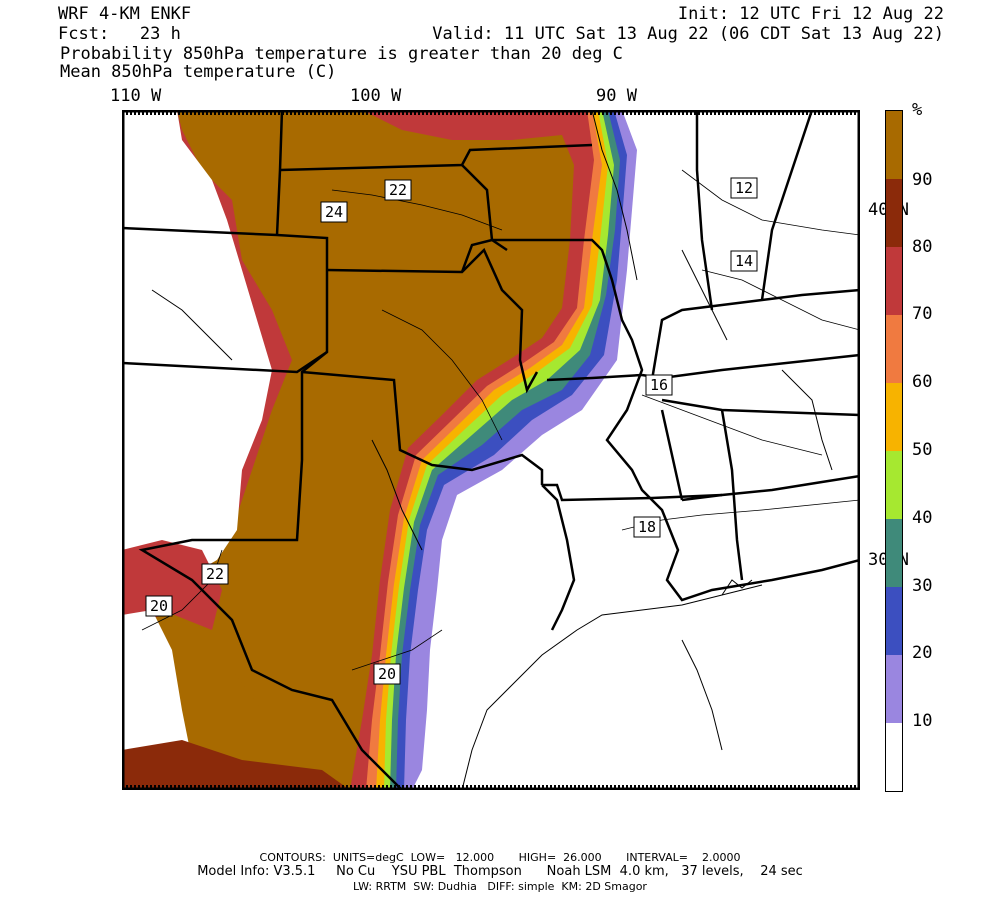  What do you see at coordinates (376, 96) in the screenshot?
I see `lon-label-100w: 100 W` at bounding box center [376, 96].